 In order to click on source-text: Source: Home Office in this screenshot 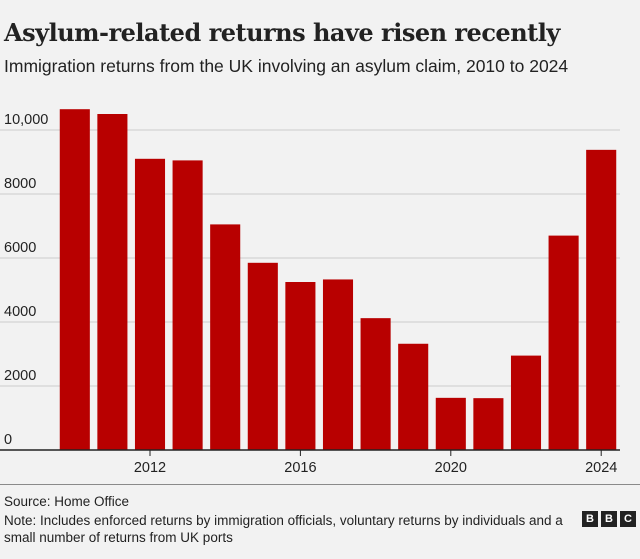, I will do `click(67, 501)`.